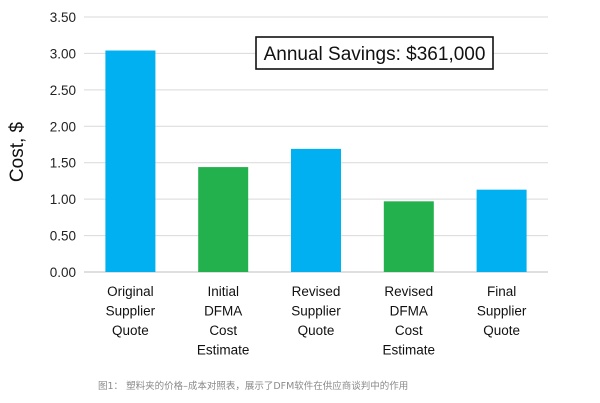 This screenshot has height=403, width=600. I want to click on annotation-box: Annual Savings: $361,000, so click(374, 53).